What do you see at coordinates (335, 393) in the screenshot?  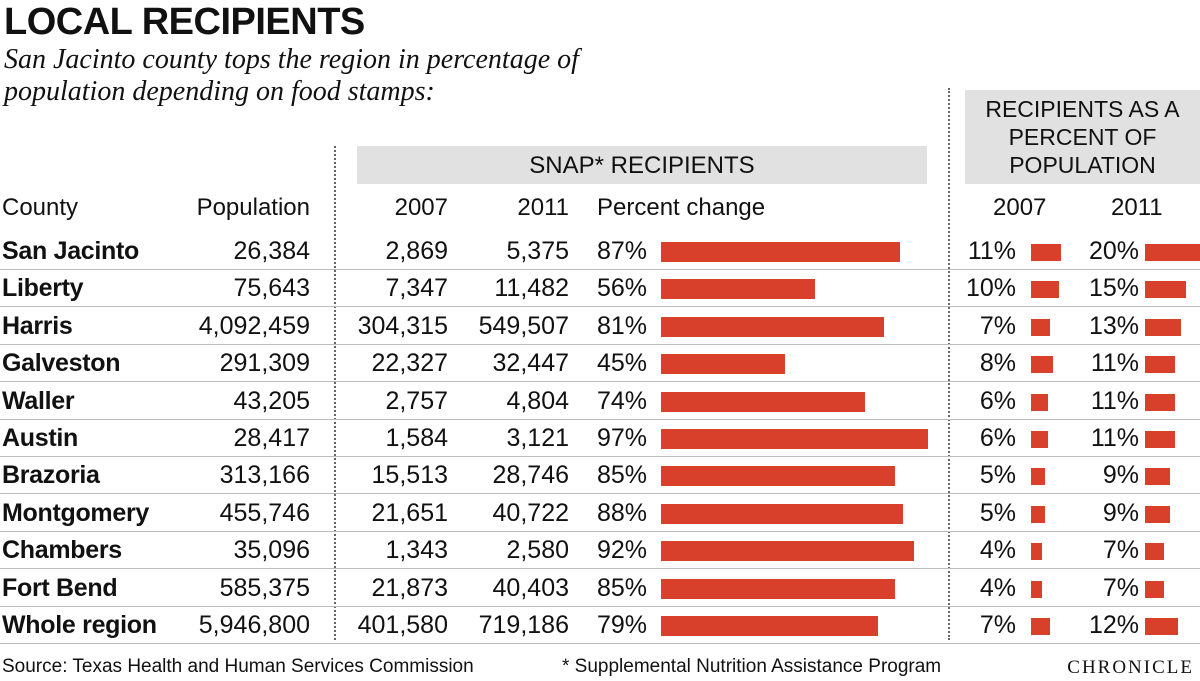 I see `divider-snap` at bounding box center [335, 393].